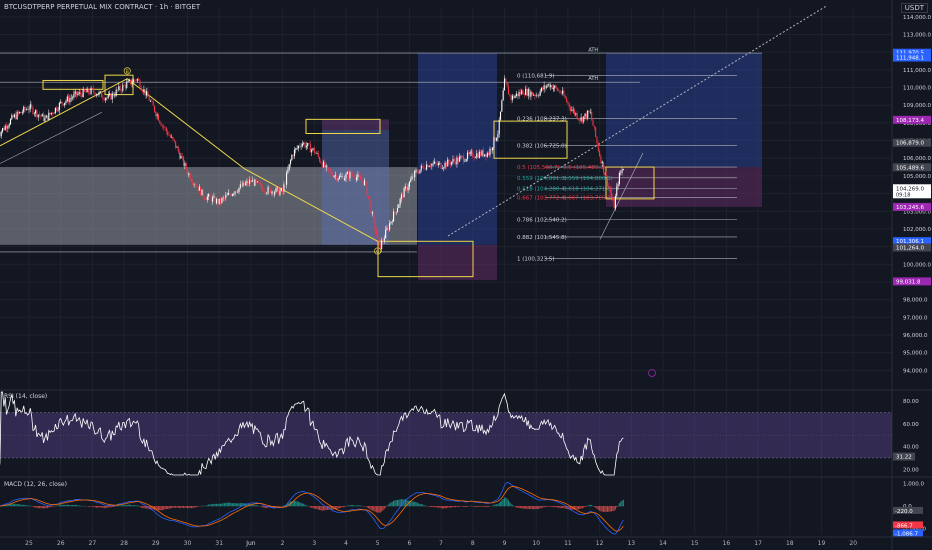  I want to click on ath-label: ATH, so click(593, 50).